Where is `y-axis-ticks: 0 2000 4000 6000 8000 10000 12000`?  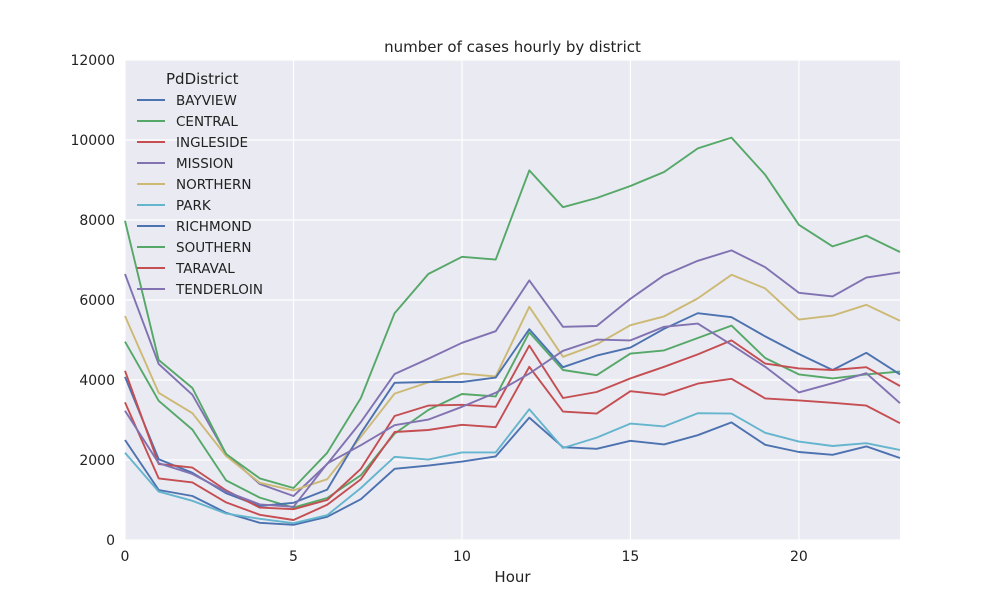
y-axis-ticks: 0 2000 4000 6000 8000 10000 12000 is located at coordinates (92, 301).